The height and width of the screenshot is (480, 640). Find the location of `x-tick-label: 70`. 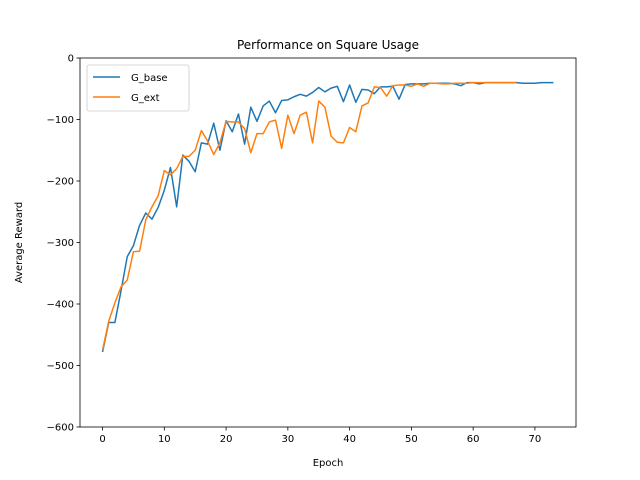

x-tick-label: 70 is located at coordinates (535, 439).